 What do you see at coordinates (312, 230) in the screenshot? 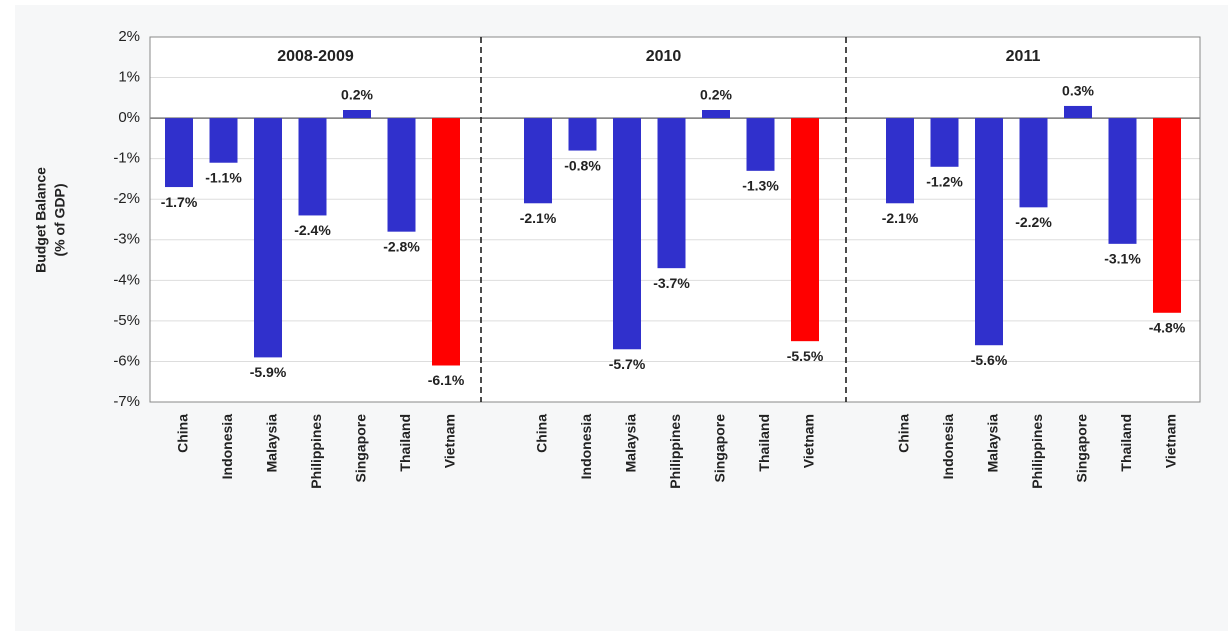
I see `data-label: -2.4%` at bounding box center [312, 230].